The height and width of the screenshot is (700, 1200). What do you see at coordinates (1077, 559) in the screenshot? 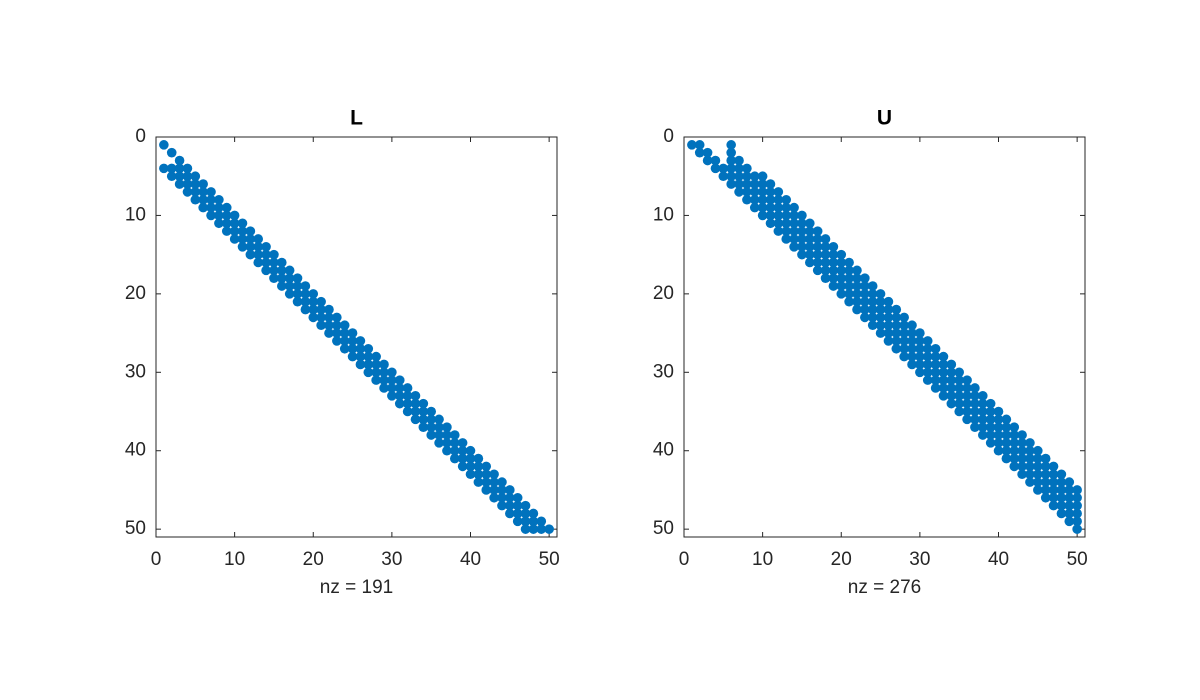
I see `x-tick-label: 50` at bounding box center [1077, 559].